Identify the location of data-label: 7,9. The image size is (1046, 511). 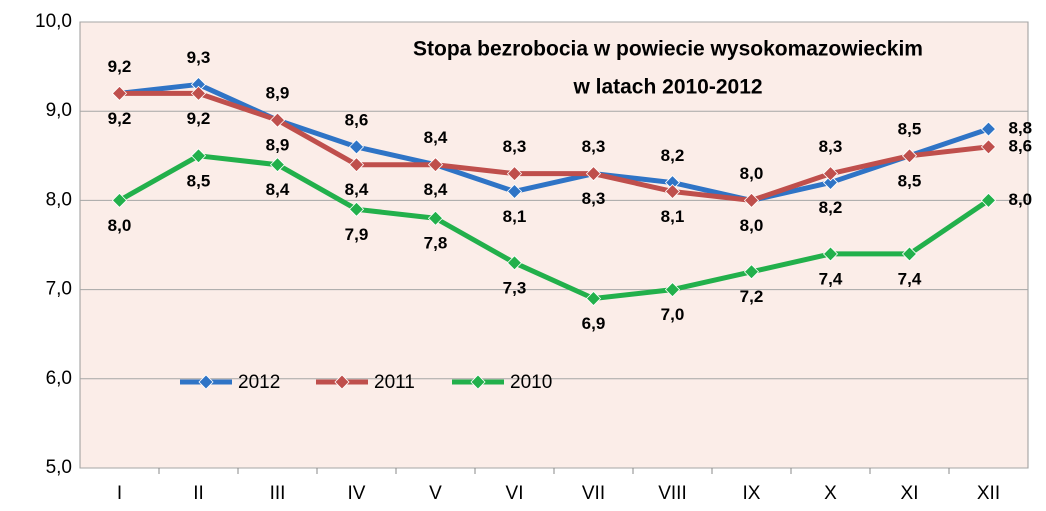
(357, 234).